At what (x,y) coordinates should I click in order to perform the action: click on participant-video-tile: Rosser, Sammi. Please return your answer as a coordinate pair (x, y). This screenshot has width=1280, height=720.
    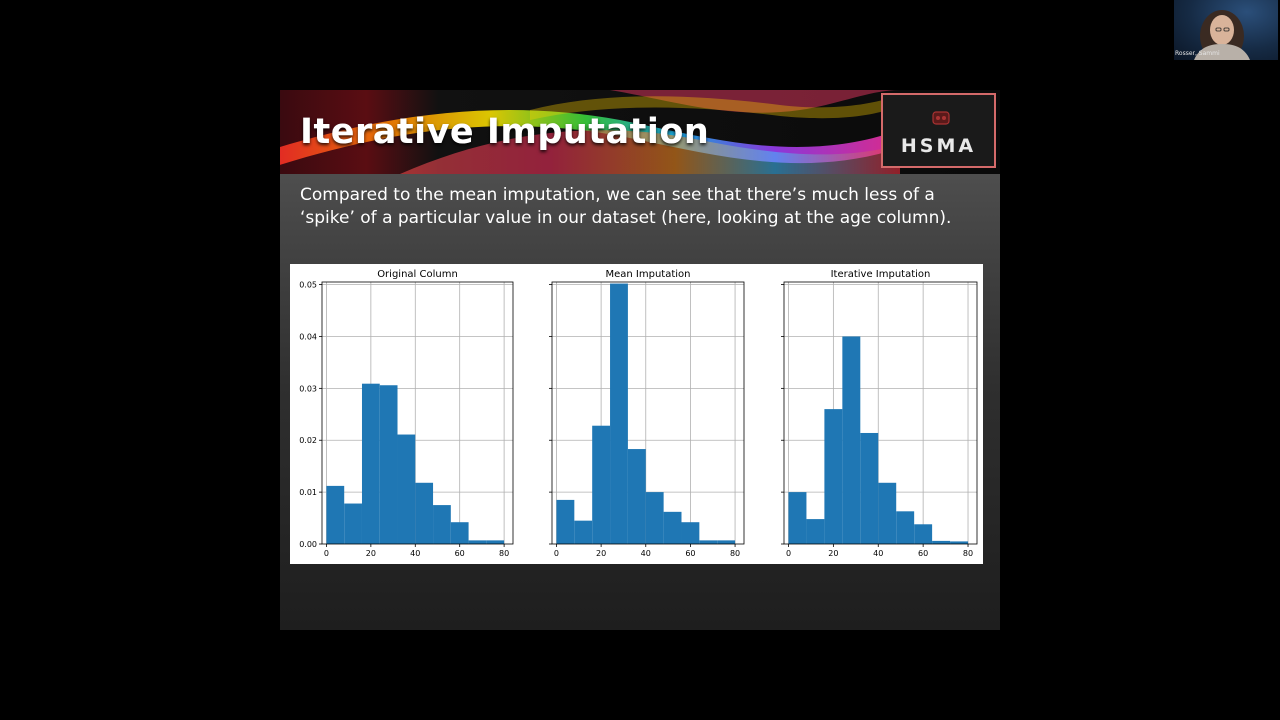
    Looking at the image, I should click on (1226, 30).